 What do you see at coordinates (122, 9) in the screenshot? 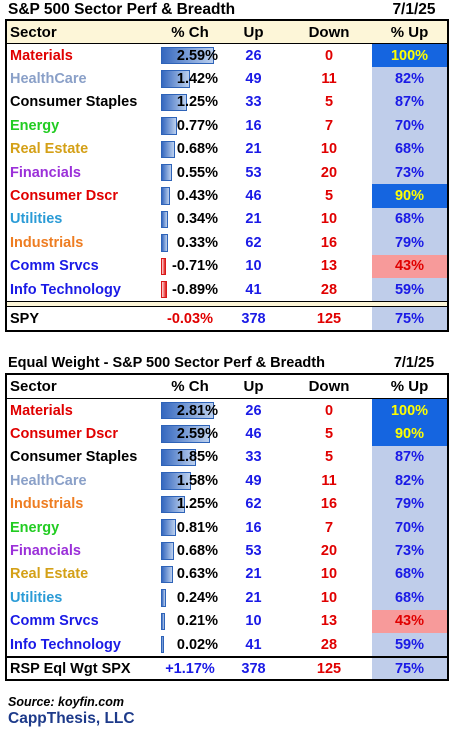
I see `table-title: S&P 500 Sector Perf & Breadth` at bounding box center [122, 9].